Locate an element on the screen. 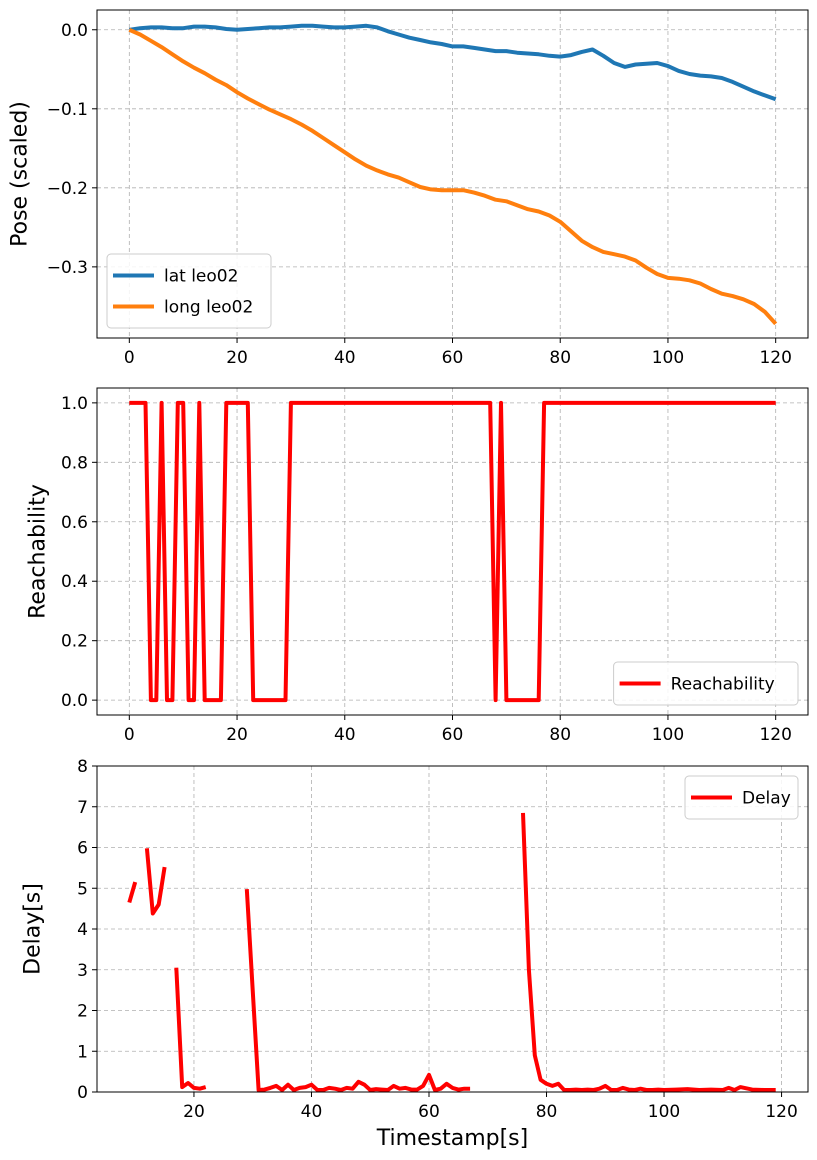  y-tick-label: −0.3 is located at coordinates (67, 268).